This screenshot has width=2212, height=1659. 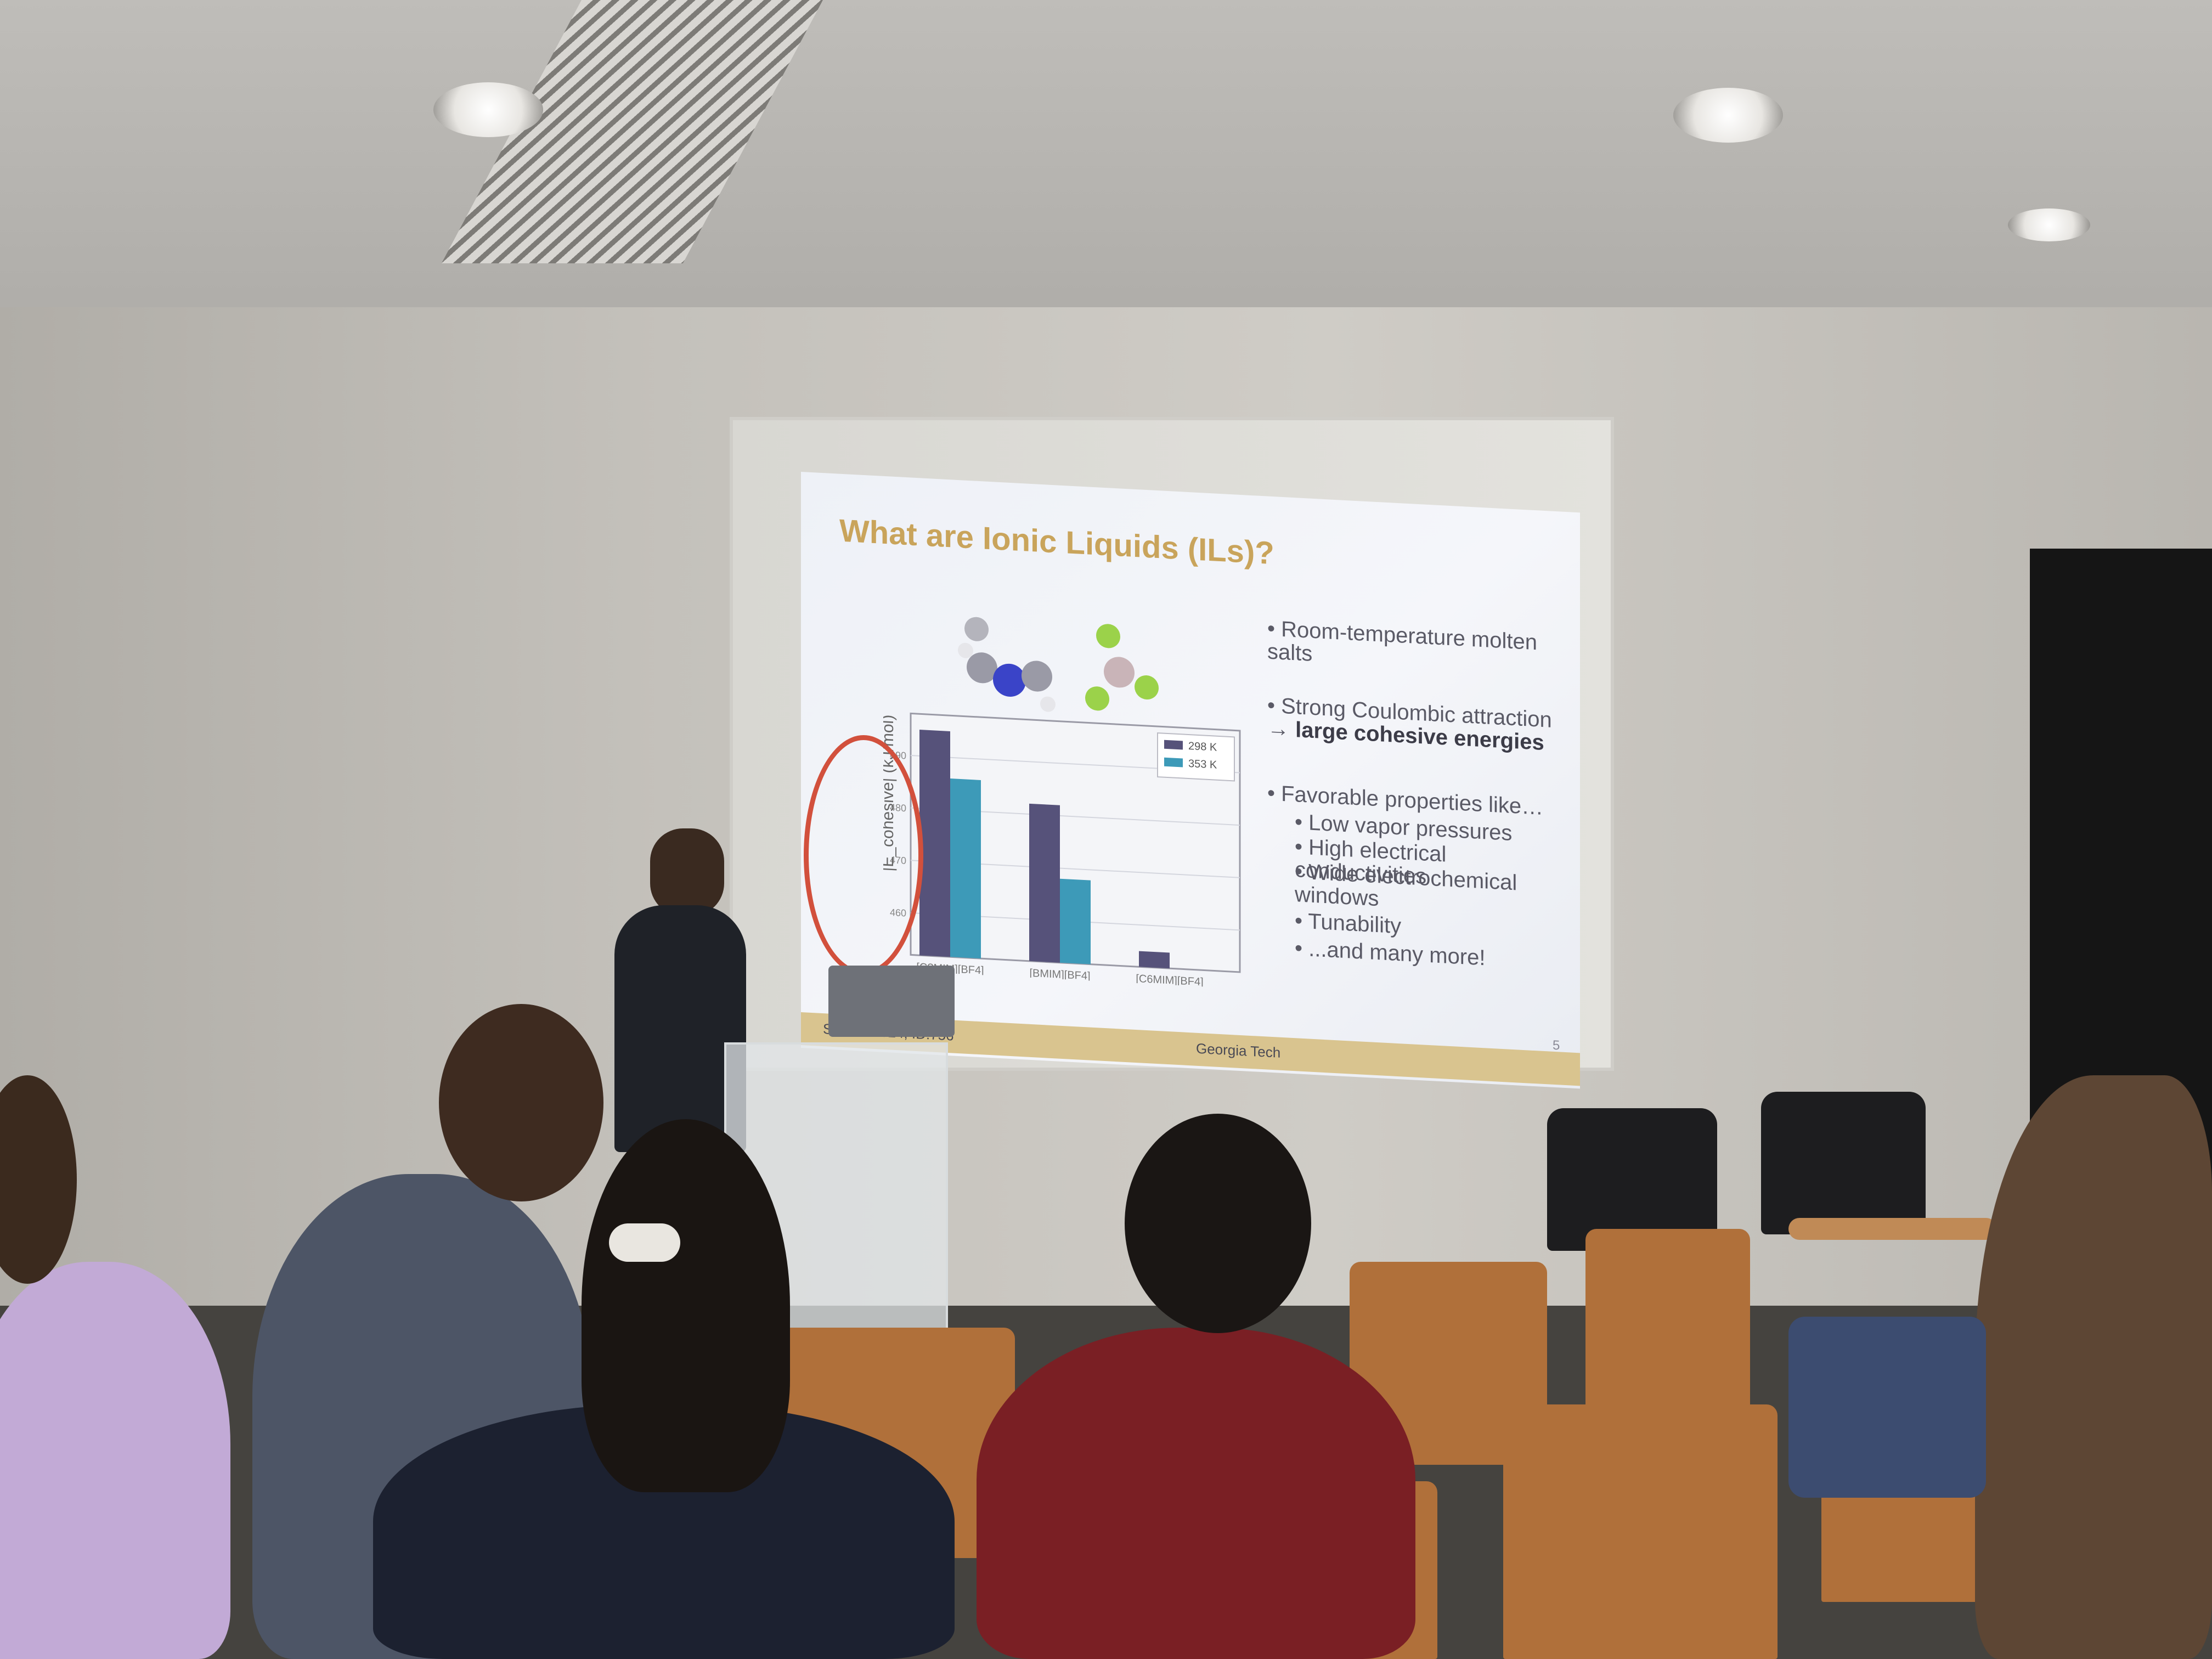 I want to click on slide-title: What are Ionic Liquids (ILs)?, so click(x=1056, y=542).